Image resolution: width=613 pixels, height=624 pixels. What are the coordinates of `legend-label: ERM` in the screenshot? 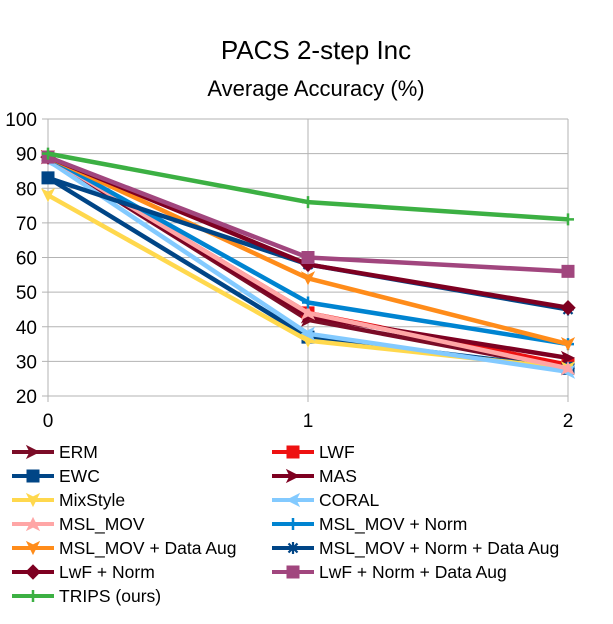 It's located at (78, 452).